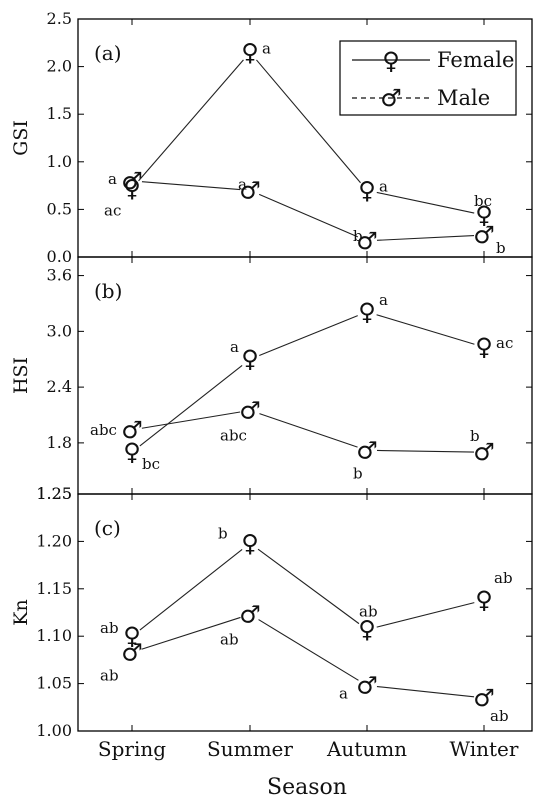  Describe the element at coordinates (54, 588) in the screenshot. I see `y-tick-label: 1.15` at that location.